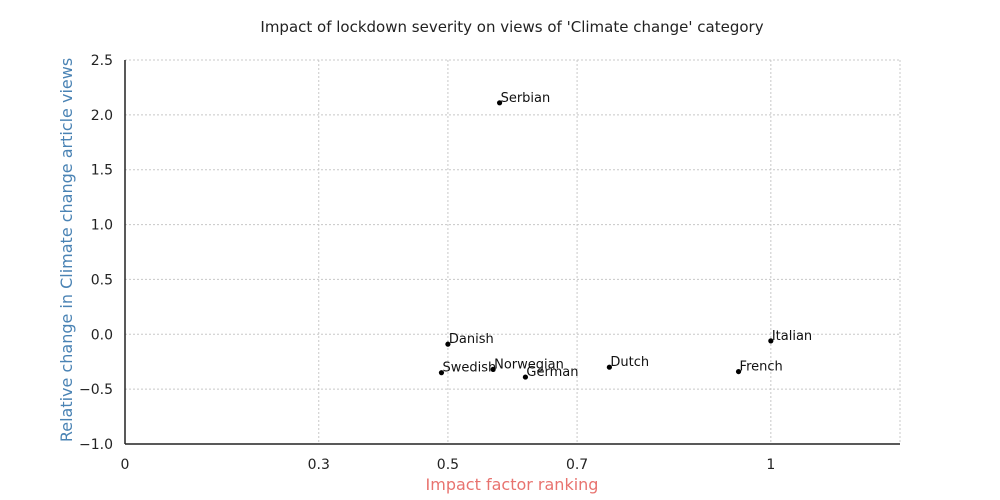 This screenshot has width=1000, height=500. Describe the element at coordinates (448, 465) in the screenshot. I see `x-tick-label: 0.5` at that location.